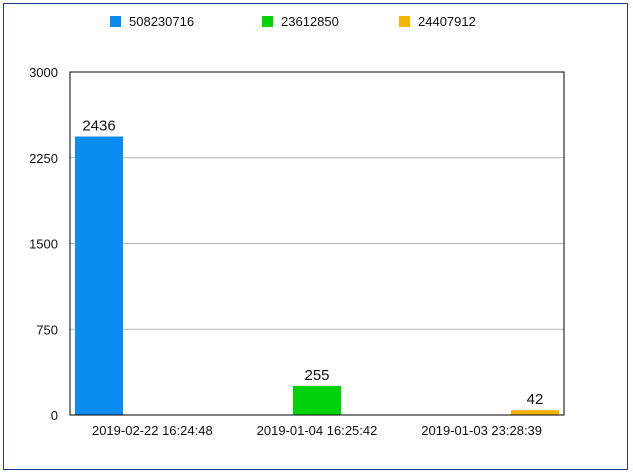  What do you see at coordinates (43, 72) in the screenshot?
I see `y-tick-label: 3000` at bounding box center [43, 72].